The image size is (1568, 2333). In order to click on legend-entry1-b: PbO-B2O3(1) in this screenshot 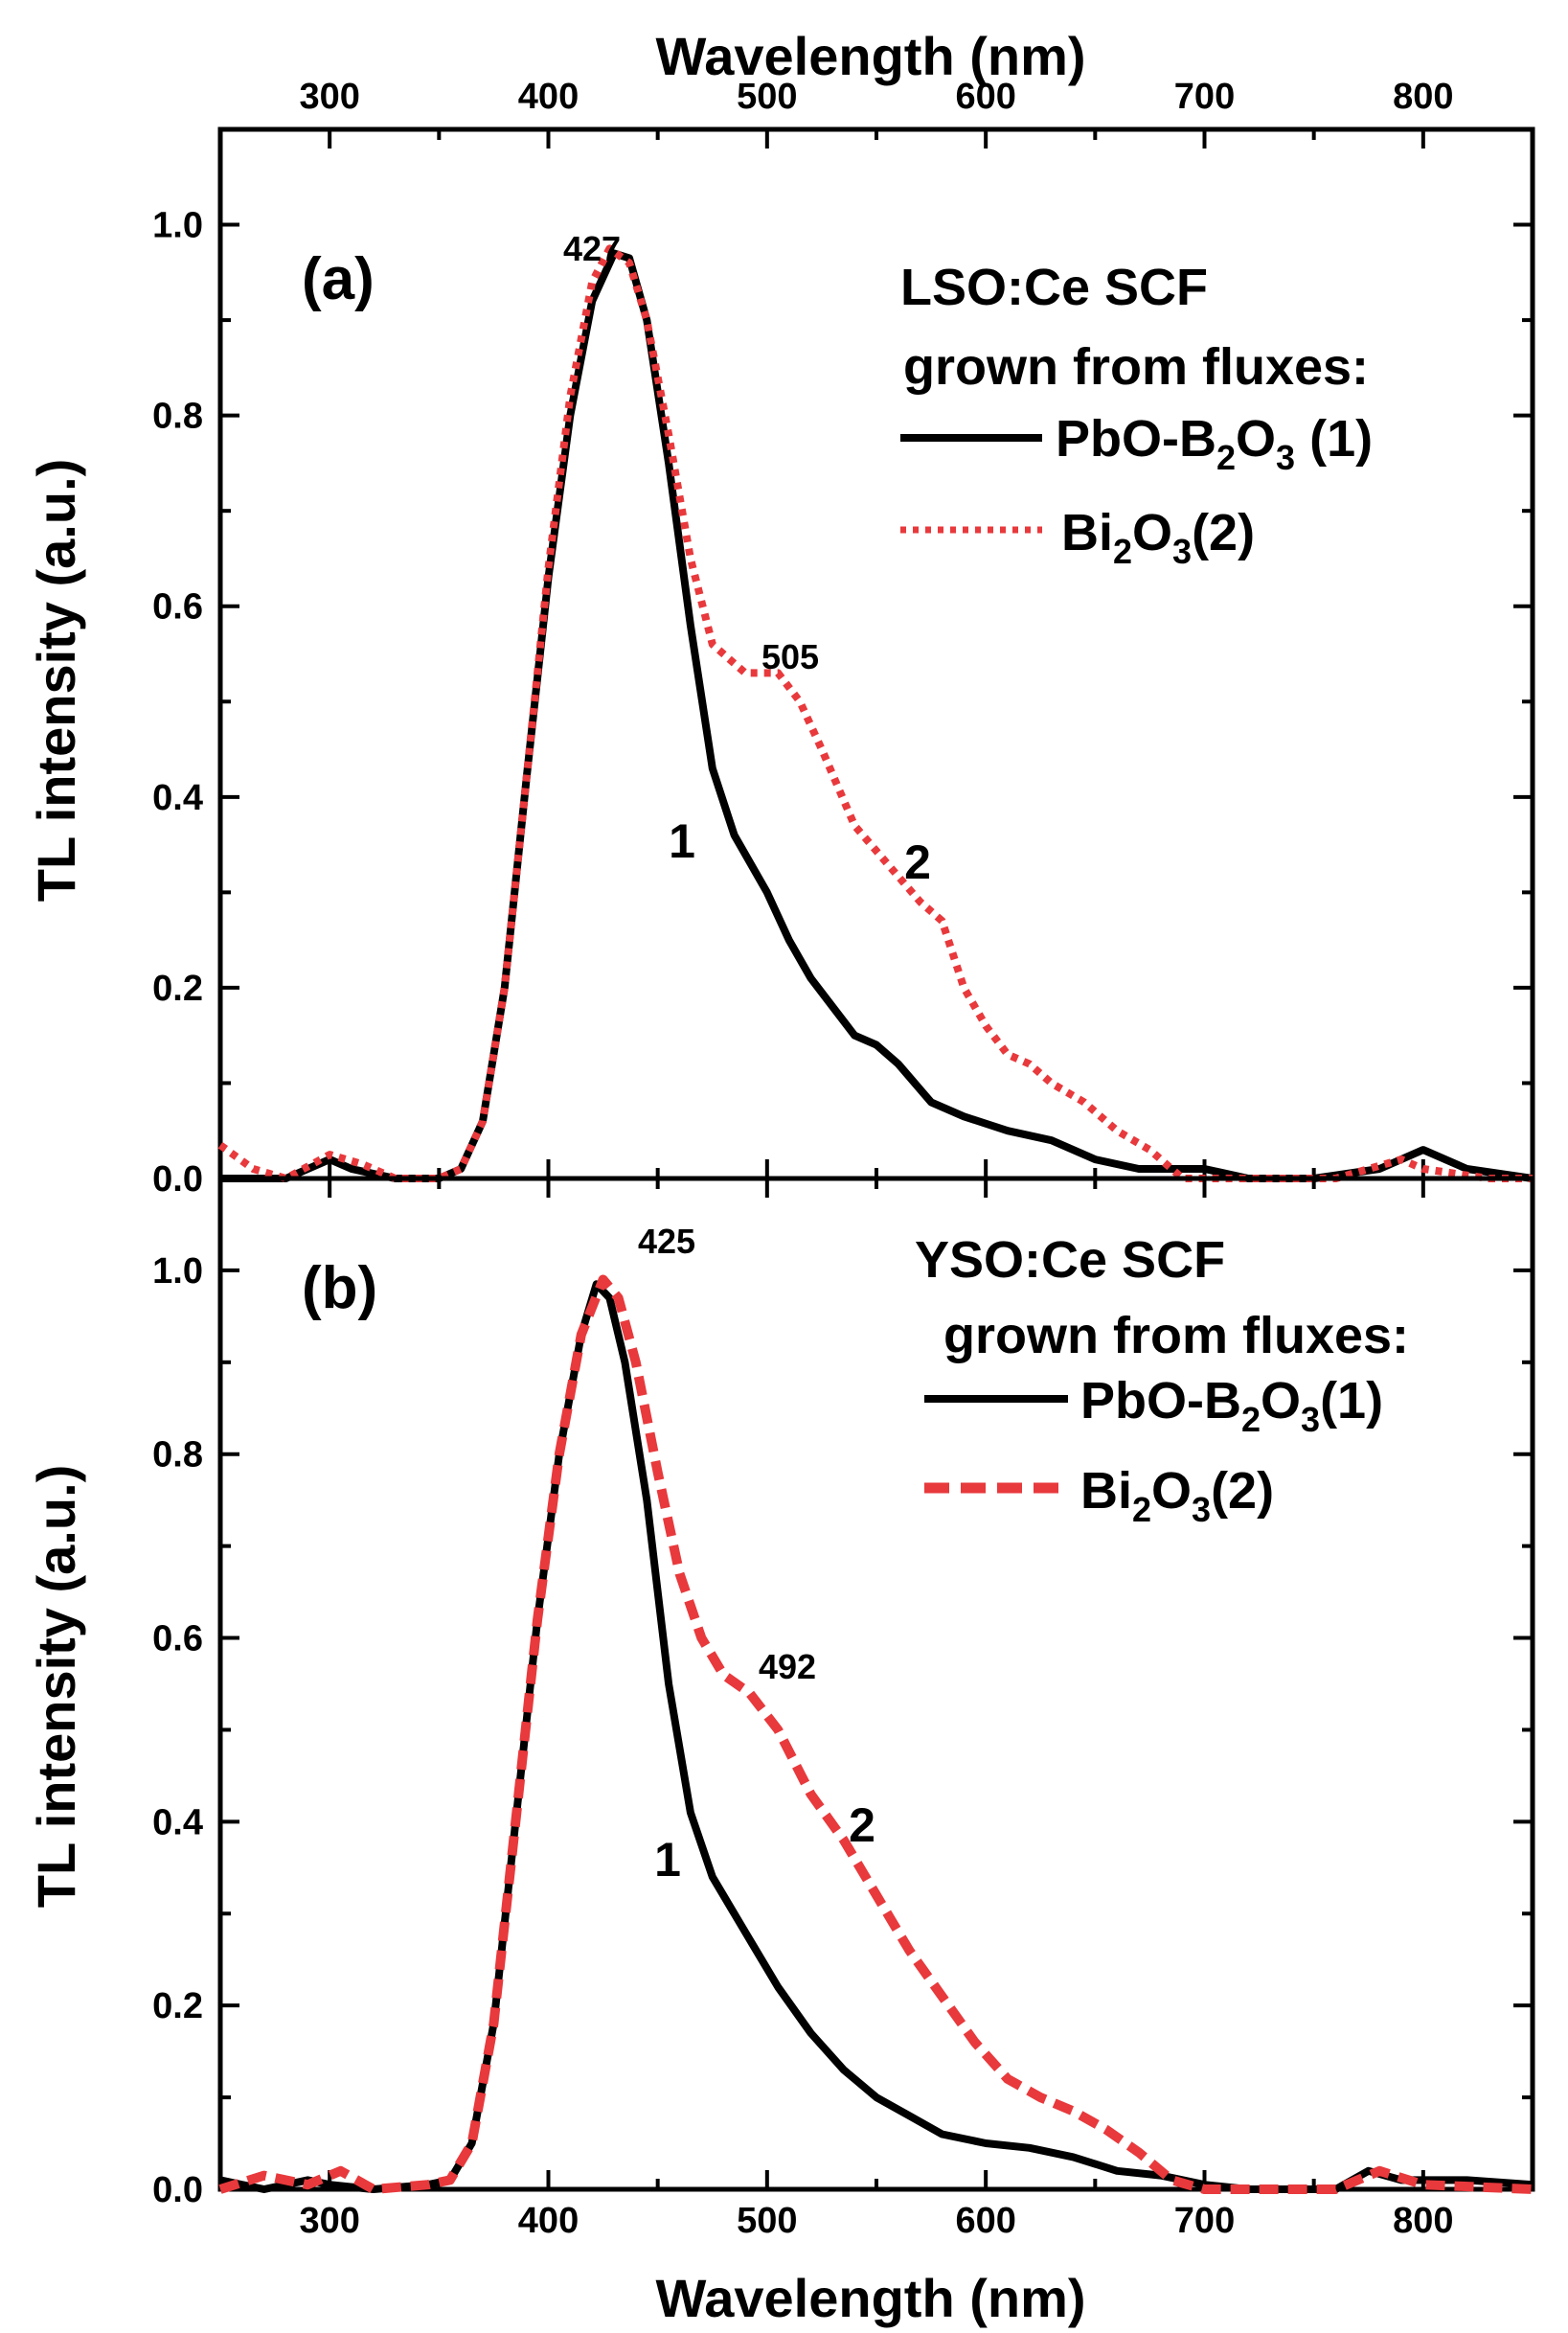, I will do `click(1231, 1405)`.